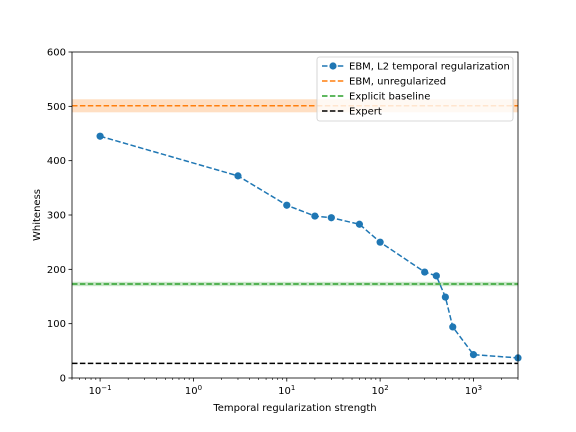 This screenshot has height=432, width=576. I want to click on legend-label-1: EBM, unregularized, so click(397, 82).